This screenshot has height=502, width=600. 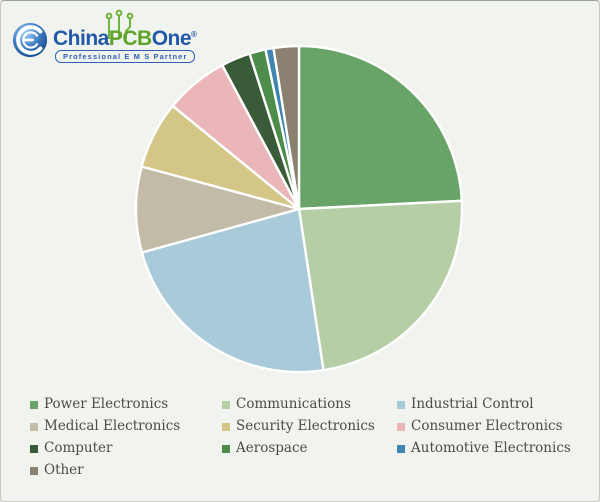 I want to click on pie-slice-industrial-control, so click(x=232, y=290).